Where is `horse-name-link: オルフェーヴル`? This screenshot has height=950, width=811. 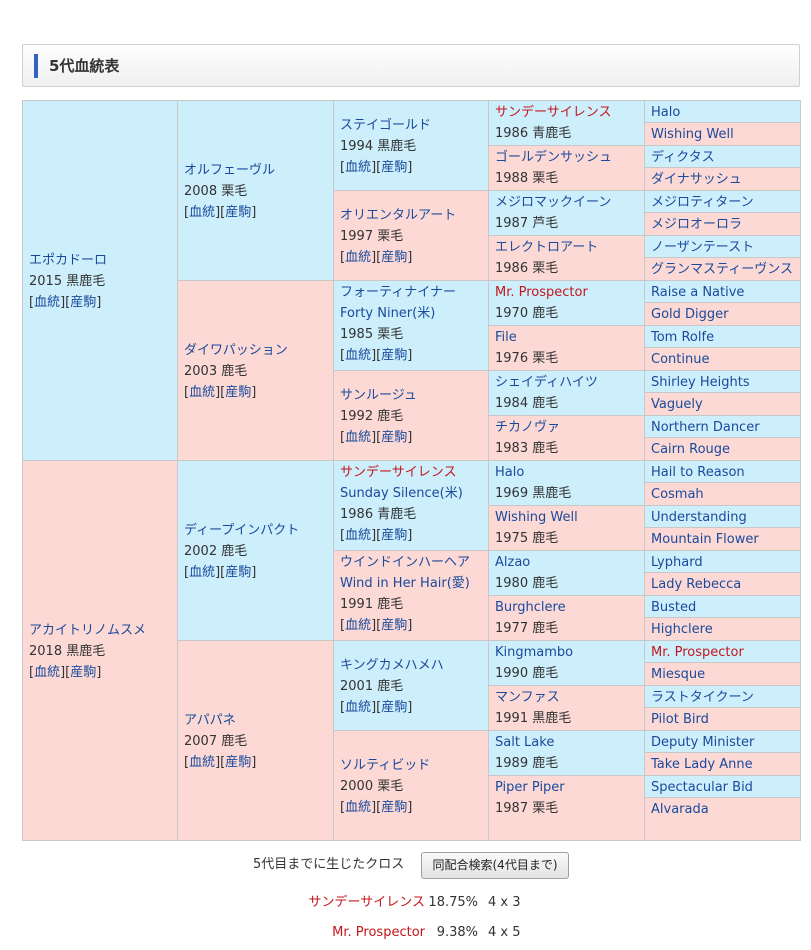 horse-name-link: オルフェーヴル is located at coordinates (230, 170).